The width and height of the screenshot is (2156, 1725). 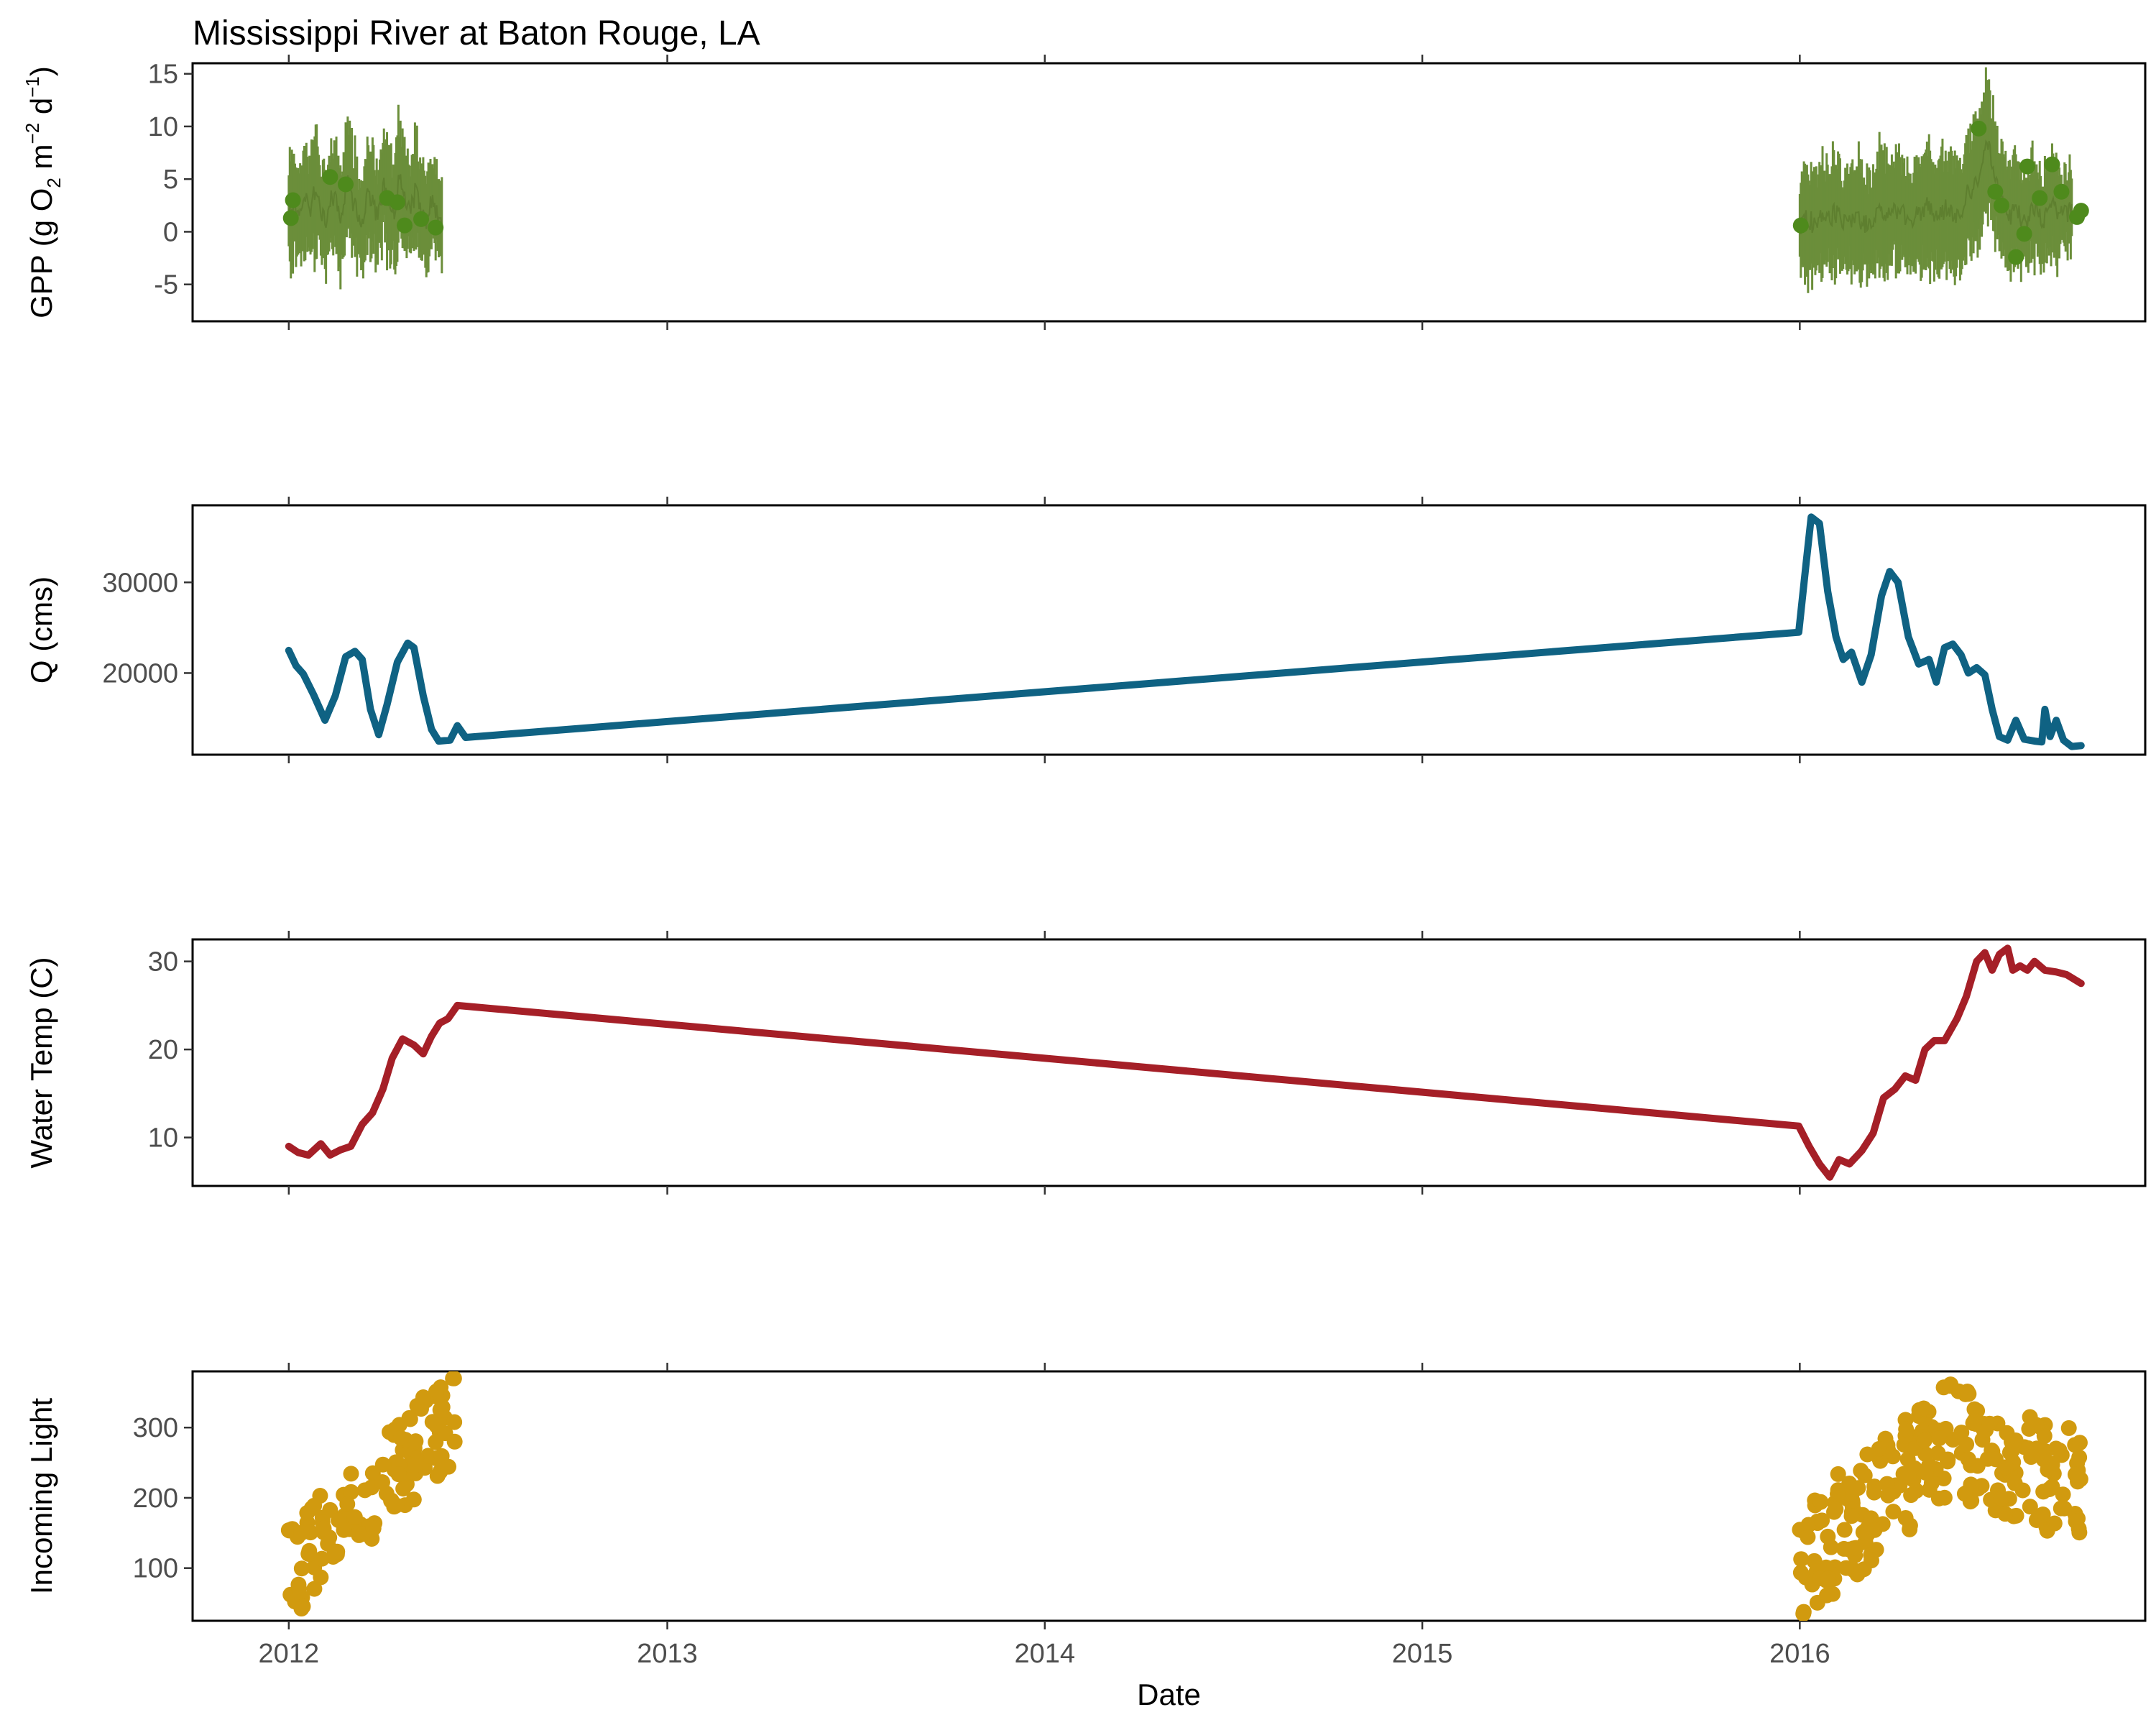 What do you see at coordinates (1185, 631) in the screenshot?
I see `discharge-line` at bounding box center [1185, 631].